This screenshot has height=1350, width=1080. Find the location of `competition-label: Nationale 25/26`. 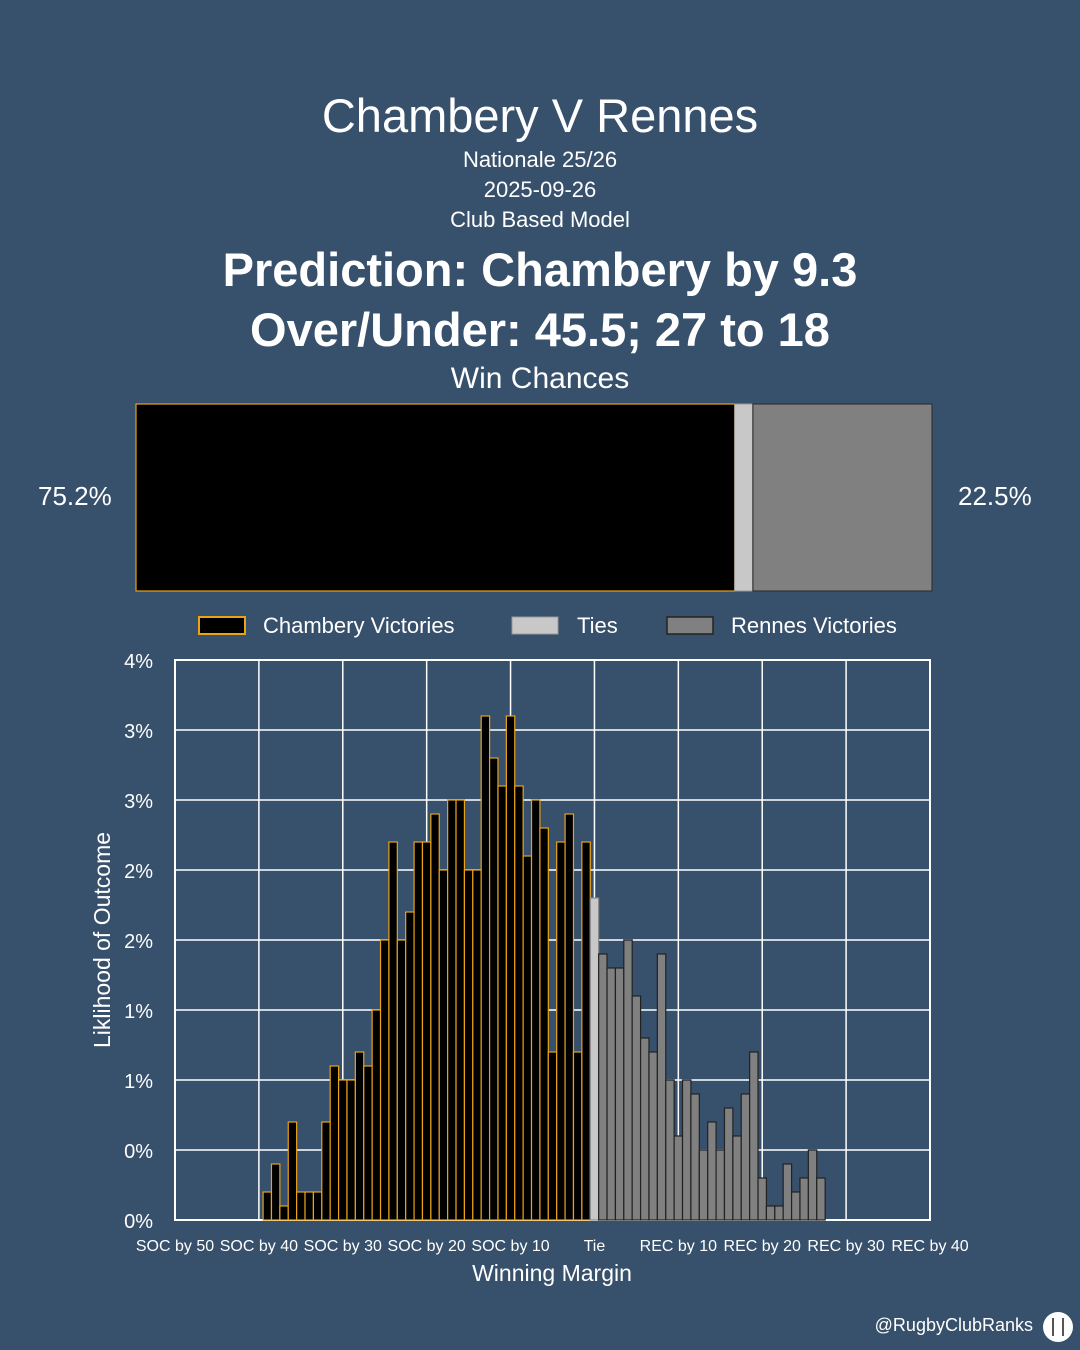

competition-label: Nationale 25/26 is located at coordinates (540, 159).